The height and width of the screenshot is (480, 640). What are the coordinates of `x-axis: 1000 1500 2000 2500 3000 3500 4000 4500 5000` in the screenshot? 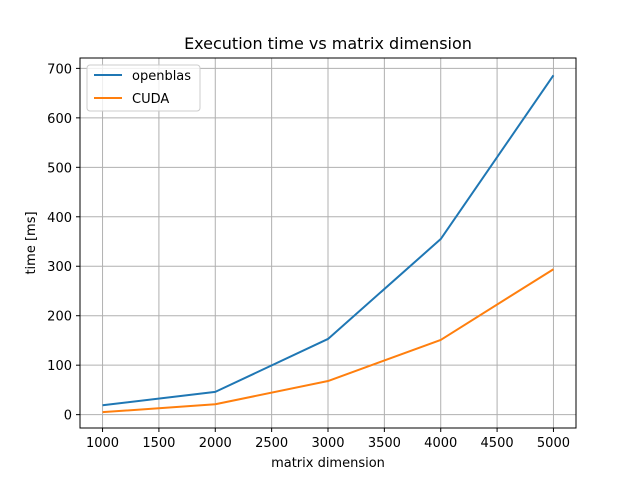 It's located at (328, 439).